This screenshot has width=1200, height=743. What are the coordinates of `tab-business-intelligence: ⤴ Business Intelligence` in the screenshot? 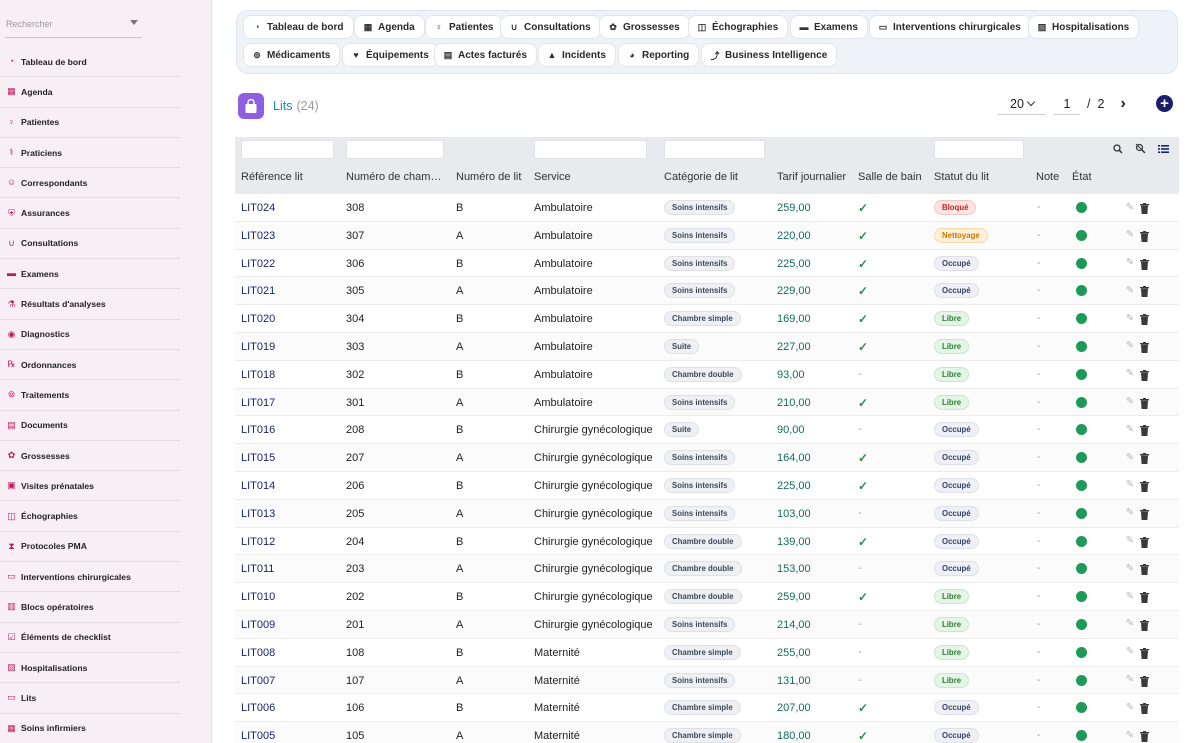 It's located at (769, 55).